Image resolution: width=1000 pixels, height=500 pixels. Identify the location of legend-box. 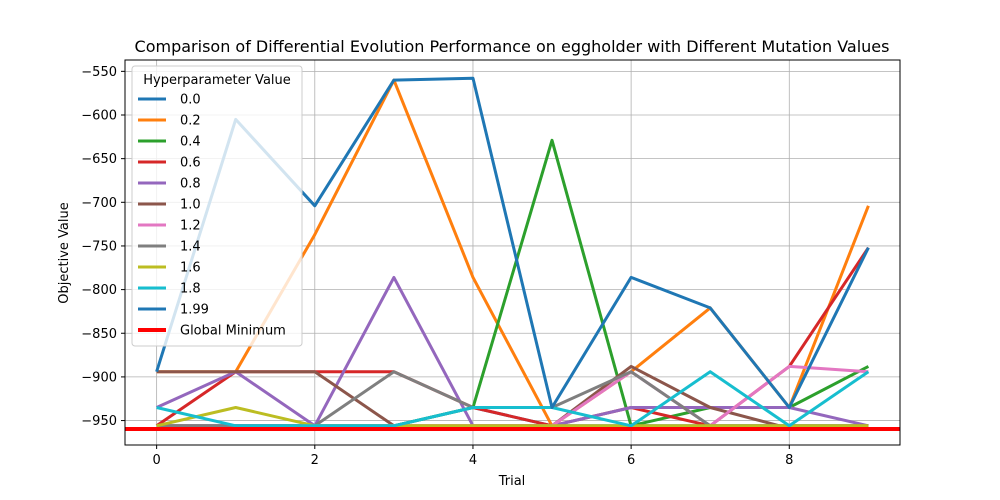
(217, 206).